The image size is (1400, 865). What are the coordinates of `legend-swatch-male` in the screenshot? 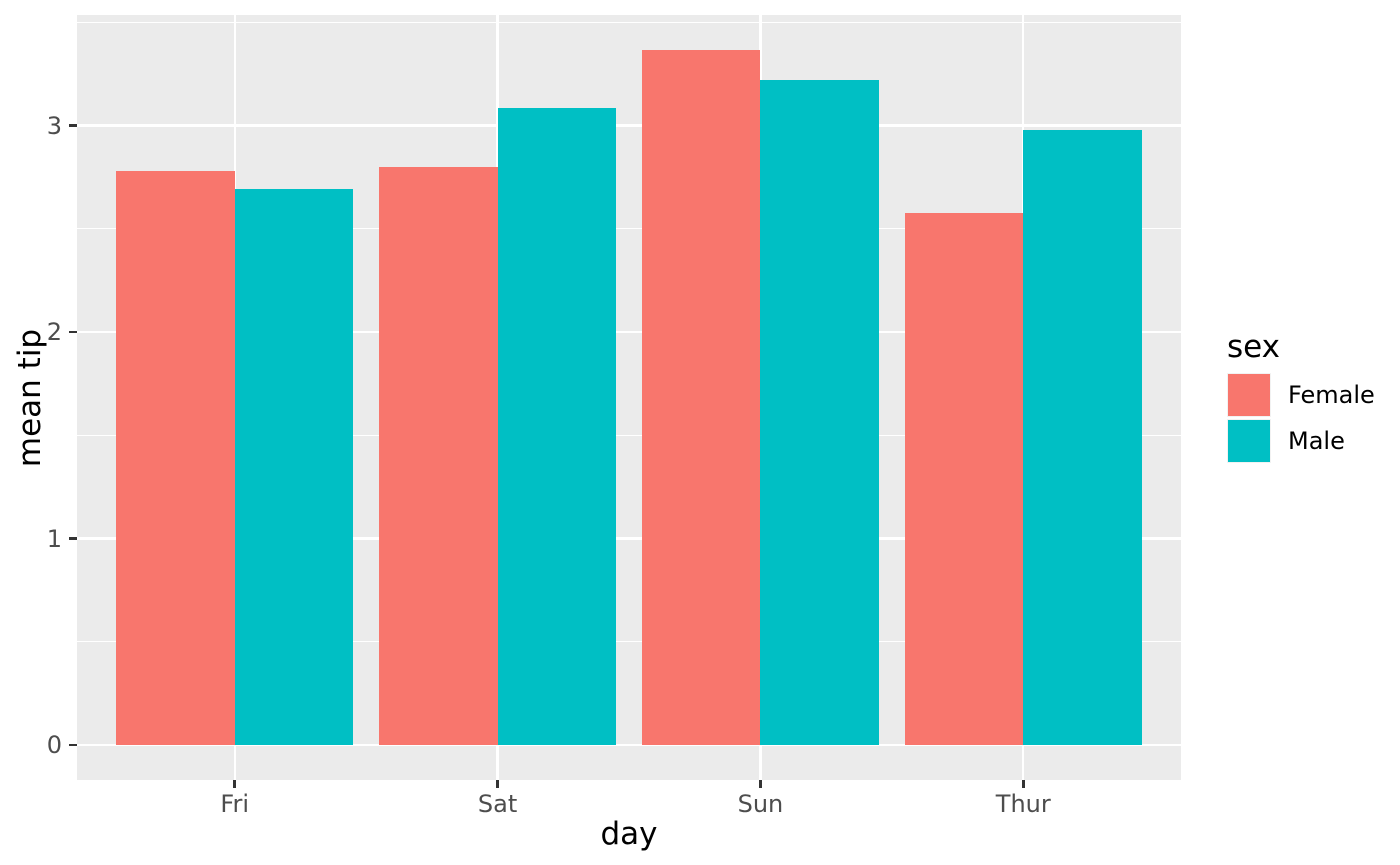 It's located at (1249, 440).